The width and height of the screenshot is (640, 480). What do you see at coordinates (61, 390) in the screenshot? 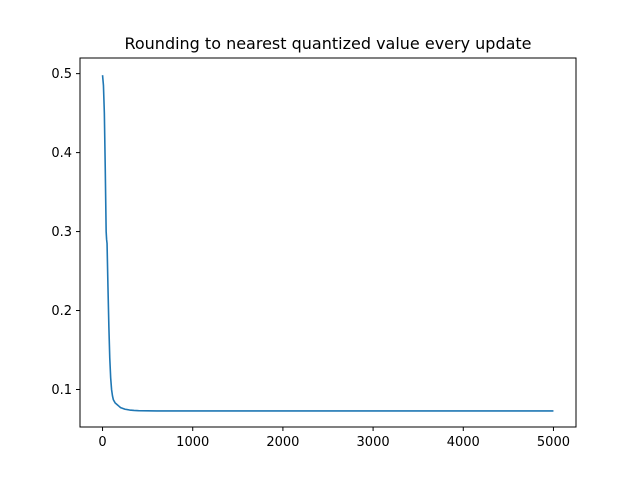
I see `y-tick-label: 0.1` at bounding box center [61, 390].